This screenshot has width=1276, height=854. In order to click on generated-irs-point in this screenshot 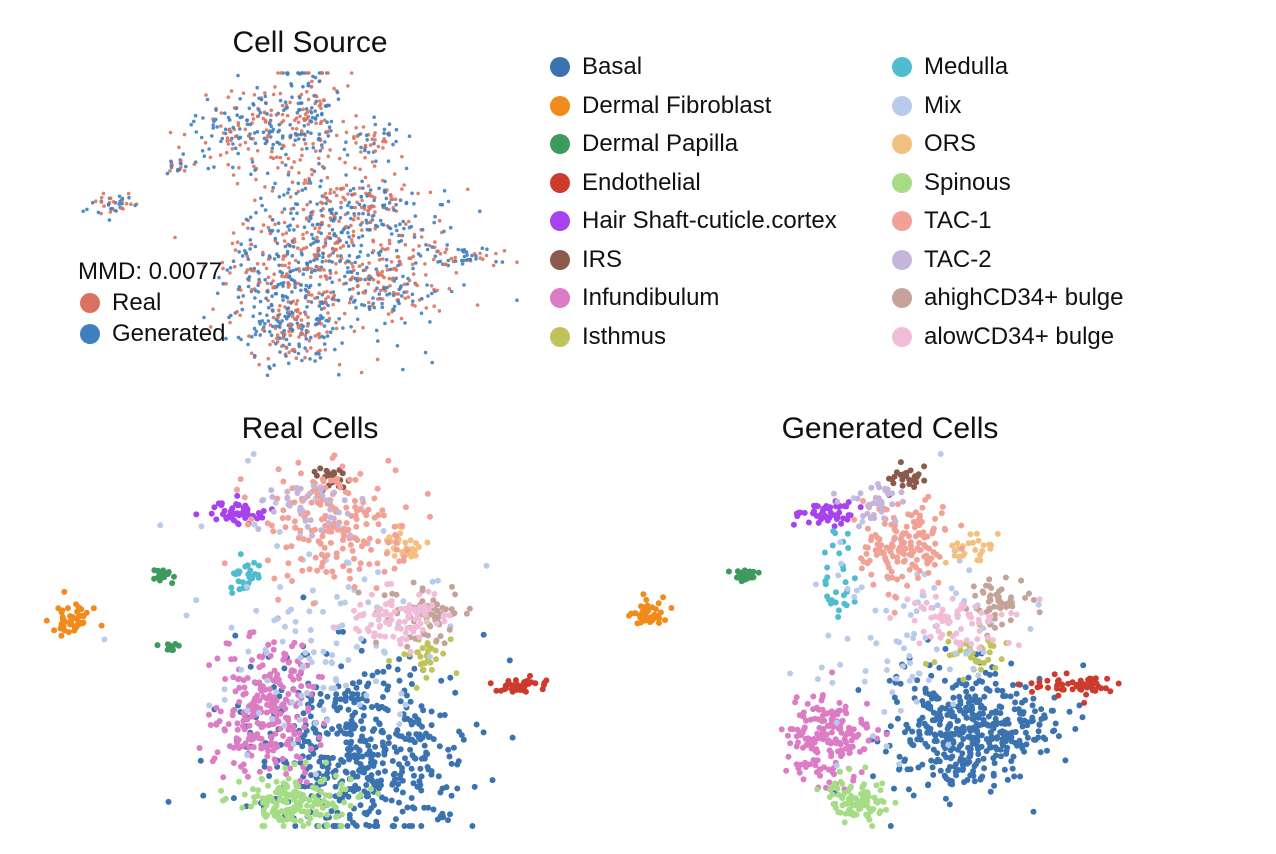, I will do `click(916, 482)`.